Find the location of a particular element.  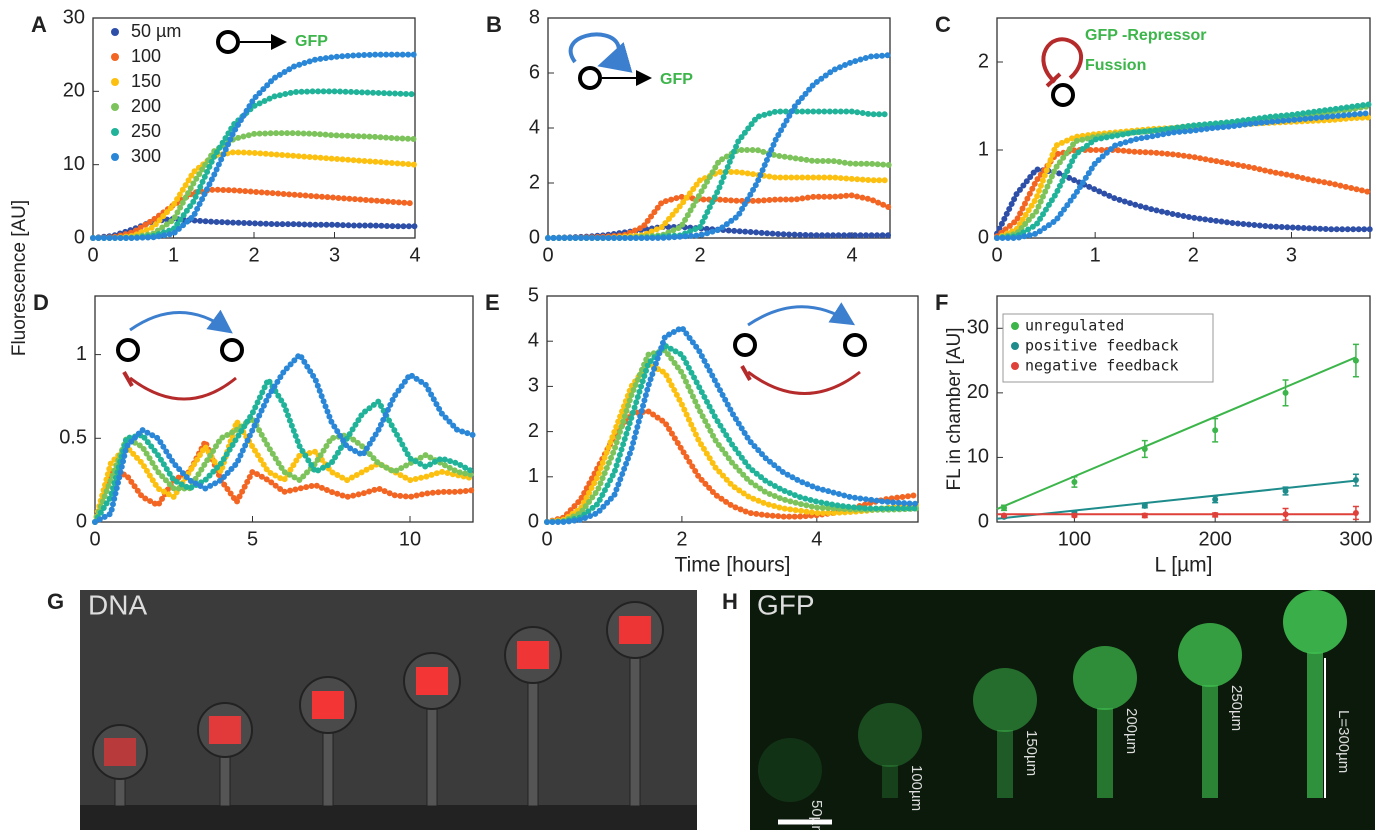

channel is located at coordinates (388, 817).